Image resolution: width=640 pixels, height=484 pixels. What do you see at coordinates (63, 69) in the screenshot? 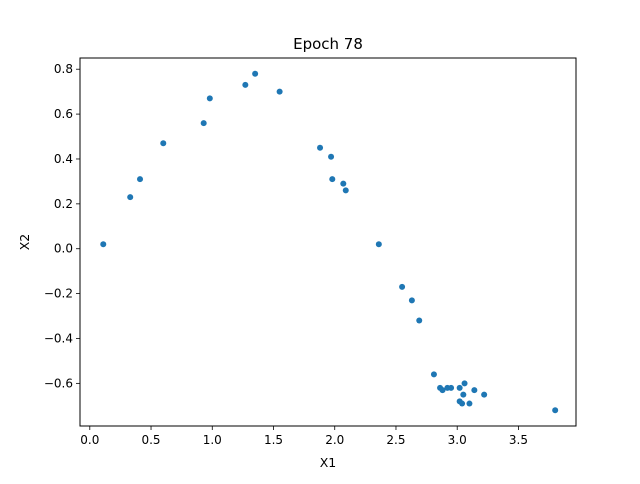
I see `y-tick-label: 0.8` at bounding box center [63, 69].